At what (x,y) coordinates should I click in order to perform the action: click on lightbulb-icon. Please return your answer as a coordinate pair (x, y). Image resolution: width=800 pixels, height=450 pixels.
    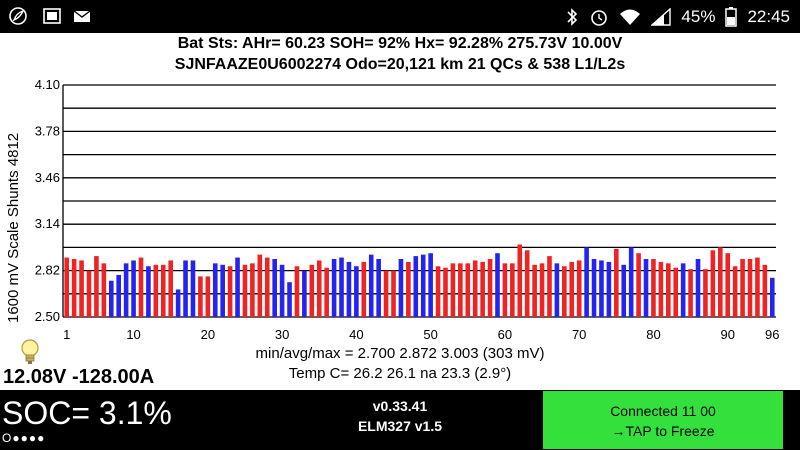
    Looking at the image, I should click on (30, 353).